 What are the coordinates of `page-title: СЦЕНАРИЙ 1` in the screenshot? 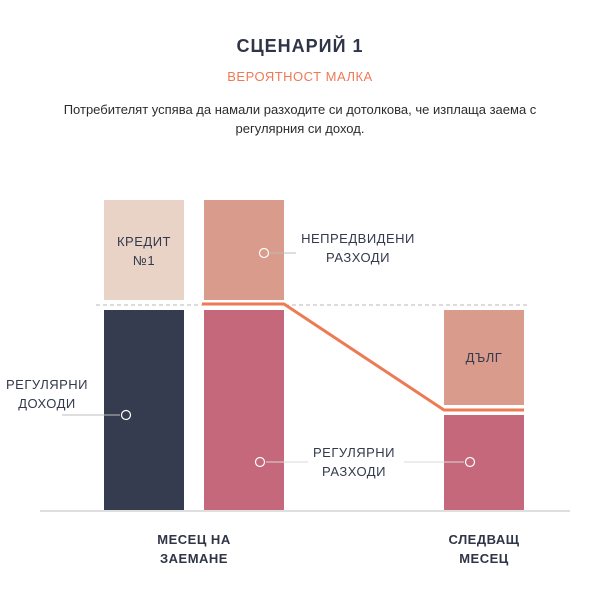 It's located at (300, 46).